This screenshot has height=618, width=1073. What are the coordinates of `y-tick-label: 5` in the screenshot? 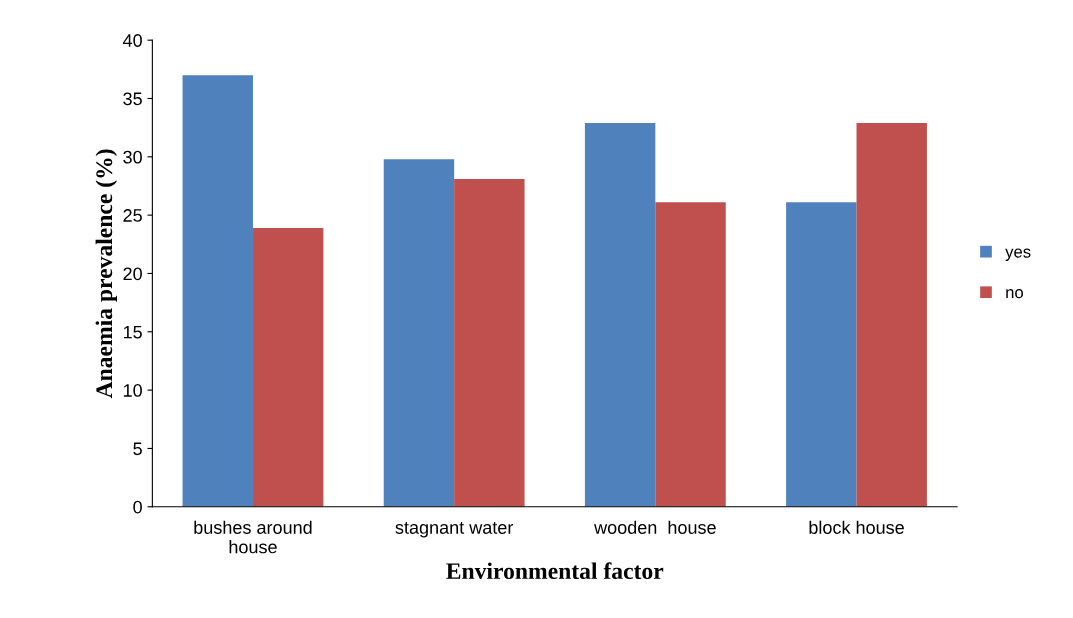 It's located at (137, 449).